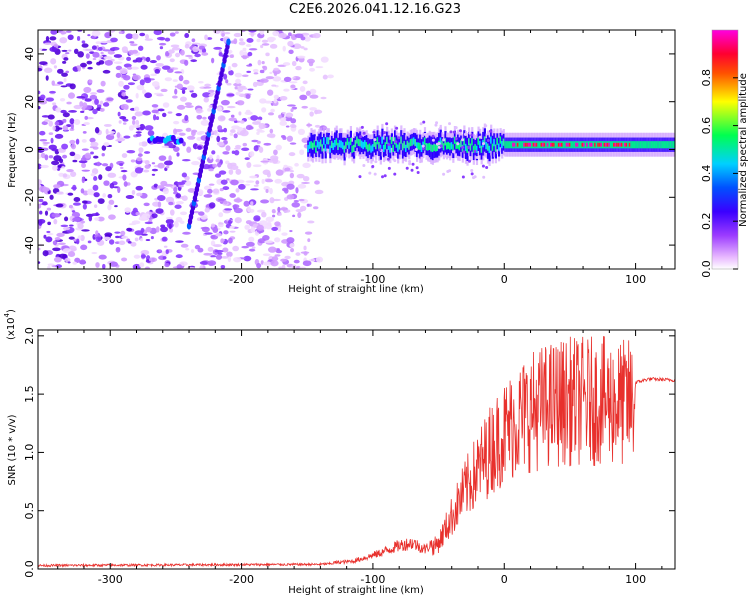  What do you see at coordinates (110, 279) in the screenshot?
I see `spectrogram-xtick-label: -300` at bounding box center [110, 279].